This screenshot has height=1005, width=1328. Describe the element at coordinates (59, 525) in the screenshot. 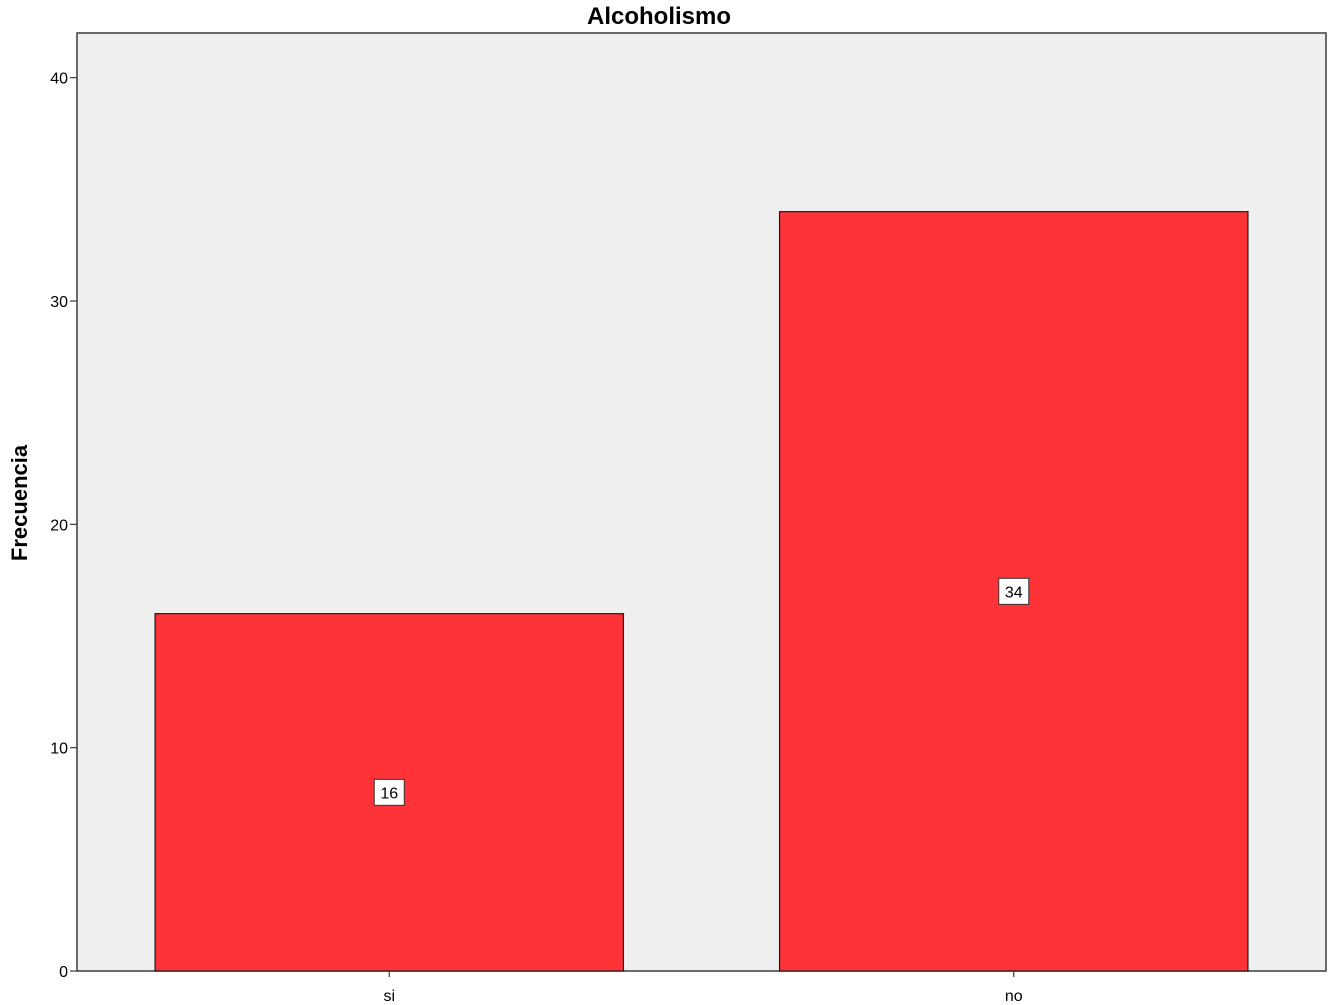

I see `y-tick-label: 20` at that location.